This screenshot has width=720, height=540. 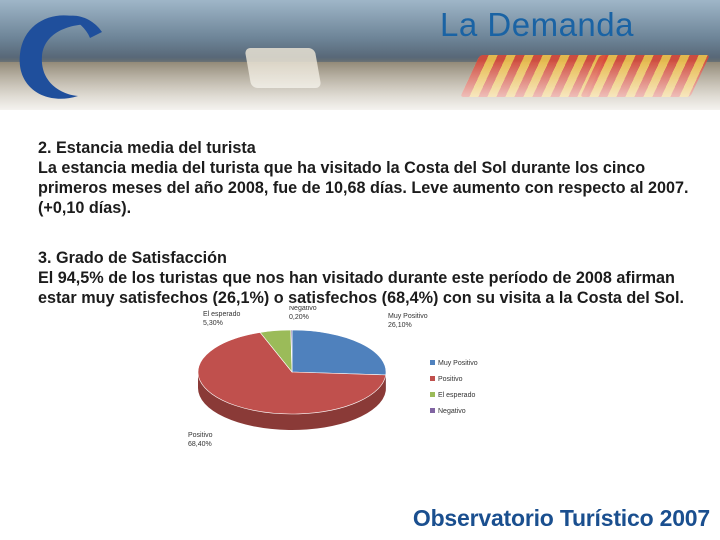 I want to click on section-heading: 2. Estancia media del turista, so click(x=147, y=148).